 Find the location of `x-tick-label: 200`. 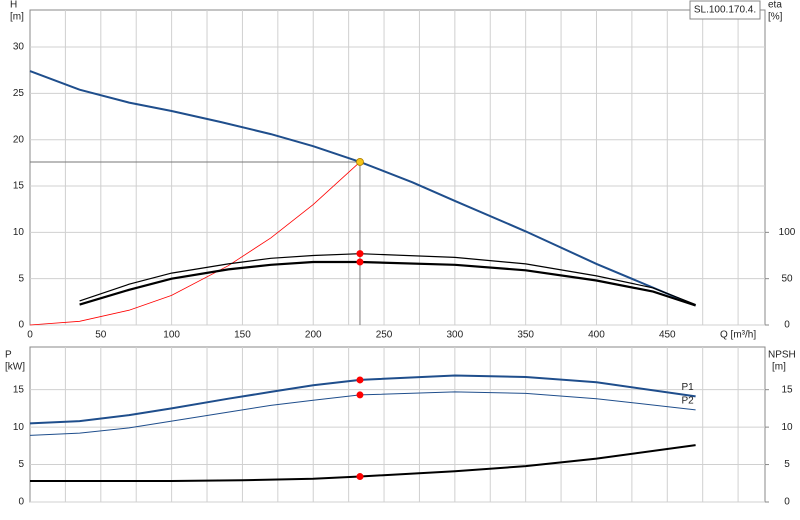

x-tick-label: 200 is located at coordinates (313, 335).